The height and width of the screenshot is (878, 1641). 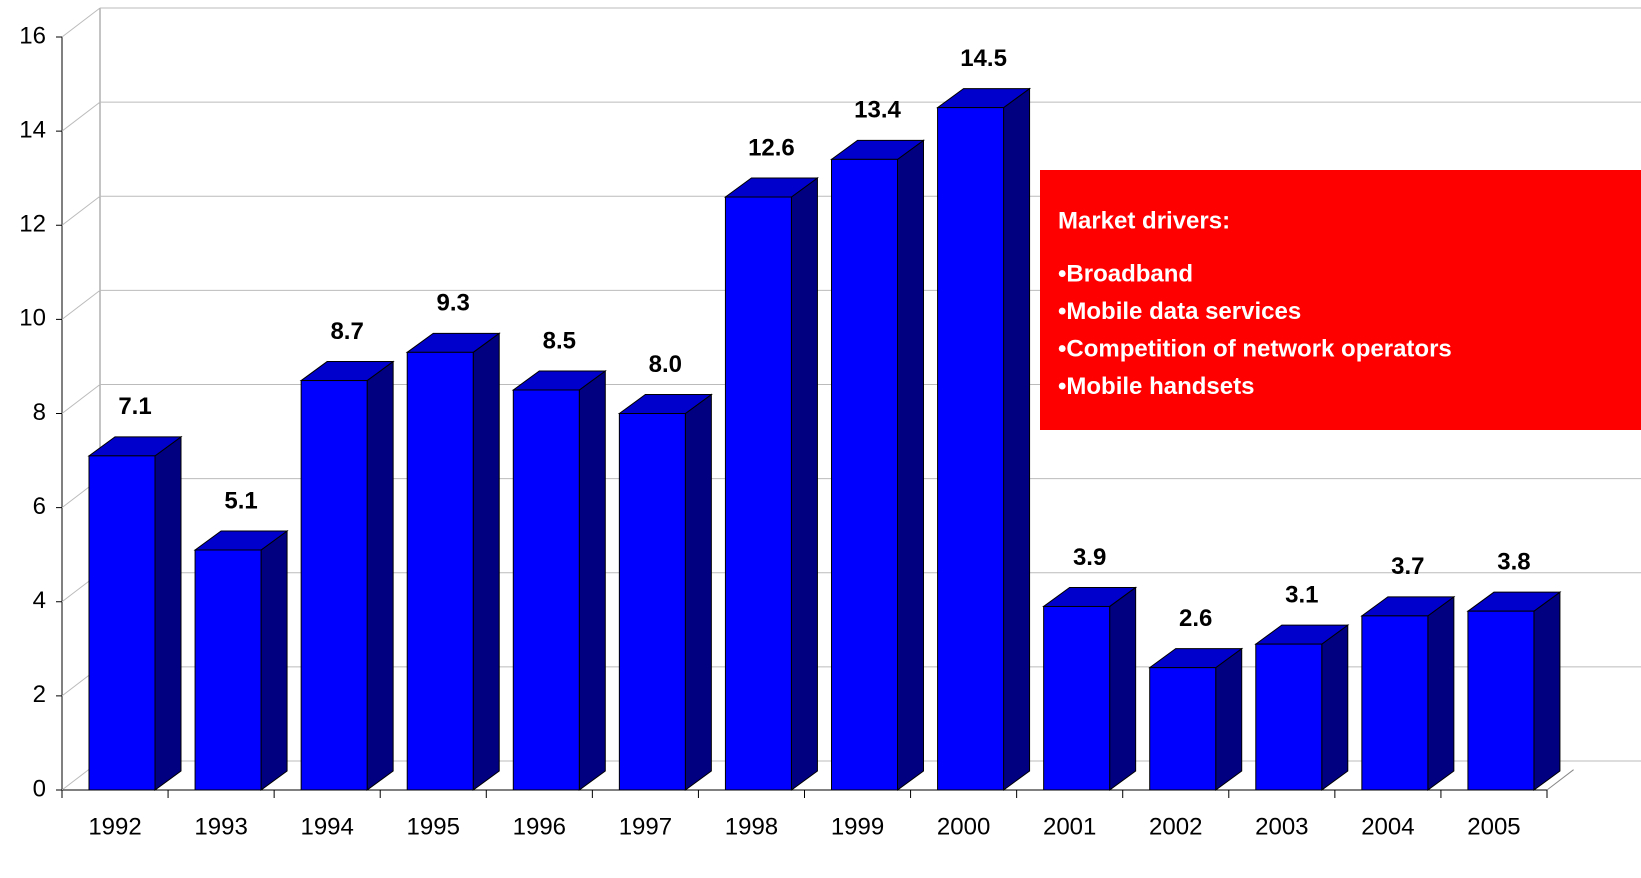 What do you see at coordinates (240, 500) in the screenshot?
I see `value-label: 5.1` at bounding box center [240, 500].